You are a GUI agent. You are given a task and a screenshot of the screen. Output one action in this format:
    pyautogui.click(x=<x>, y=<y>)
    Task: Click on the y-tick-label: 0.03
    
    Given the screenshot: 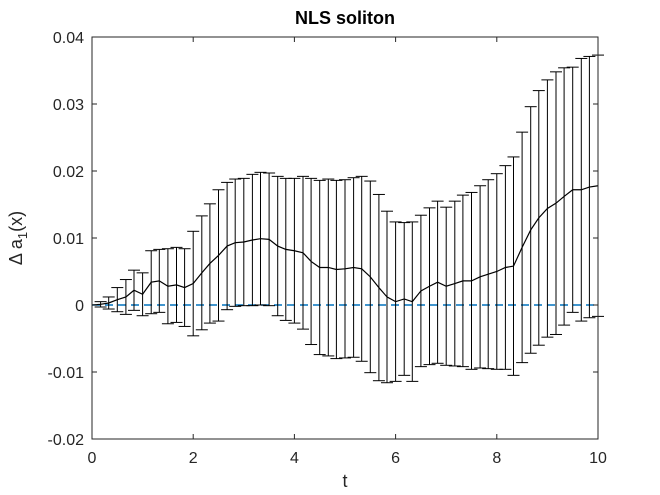 What is the action you would take?
    pyautogui.click(x=68, y=105)
    